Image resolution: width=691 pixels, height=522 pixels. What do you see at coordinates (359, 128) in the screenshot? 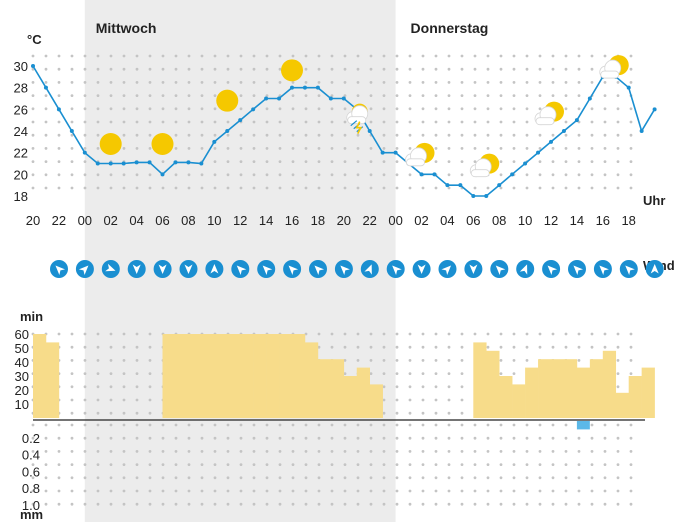
I see `lightning-icon` at bounding box center [359, 128].